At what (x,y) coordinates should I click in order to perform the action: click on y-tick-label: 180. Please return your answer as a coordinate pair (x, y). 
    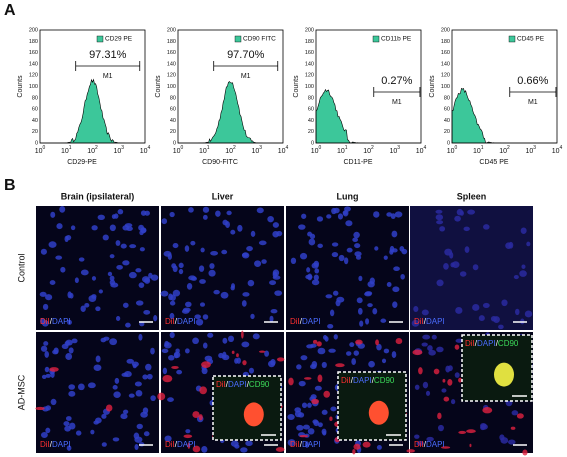
    Looking at the image, I should click on (445, 42).